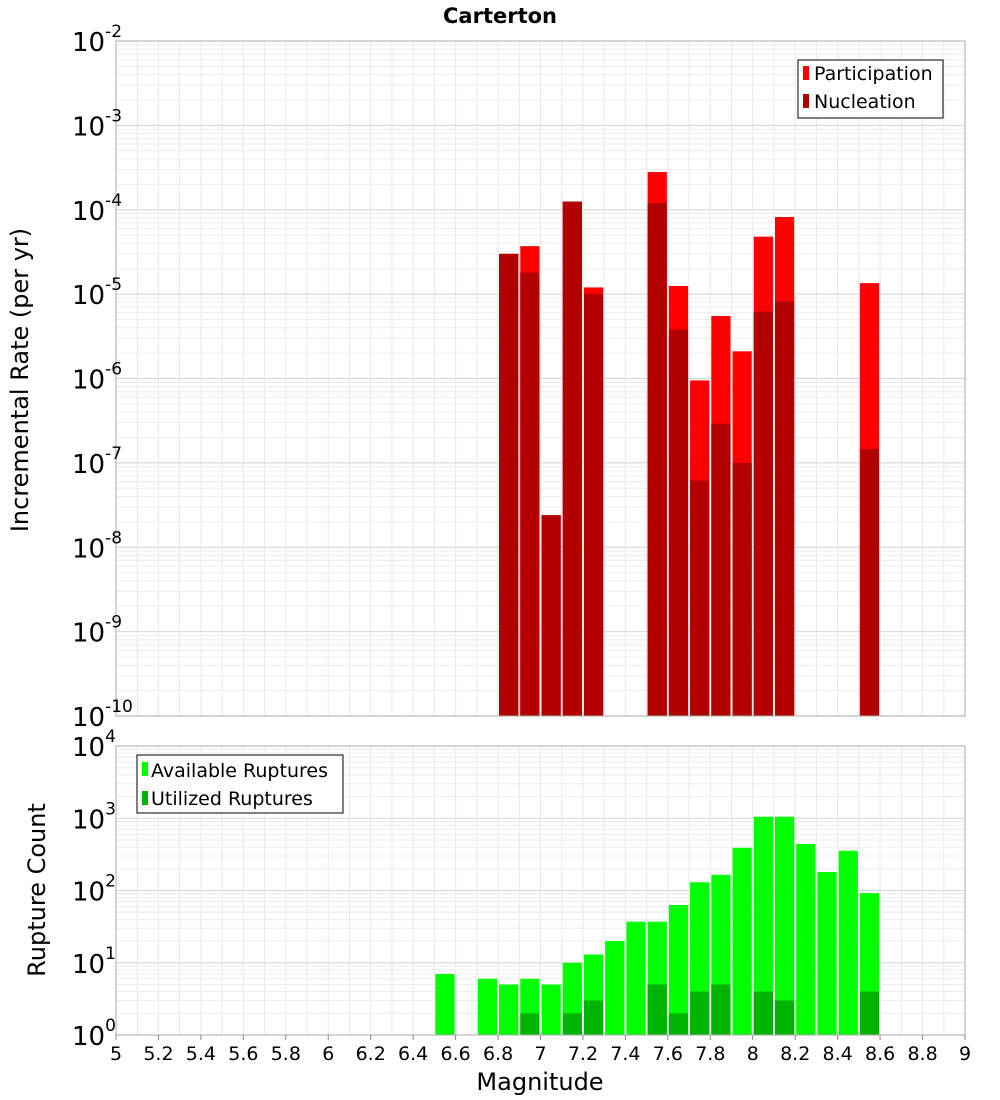 This screenshot has height=1100, width=1000. Describe the element at coordinates (102, 715) in the screenshot. I see `top-y-tick-label: 10⁻¹⁰` at that location.